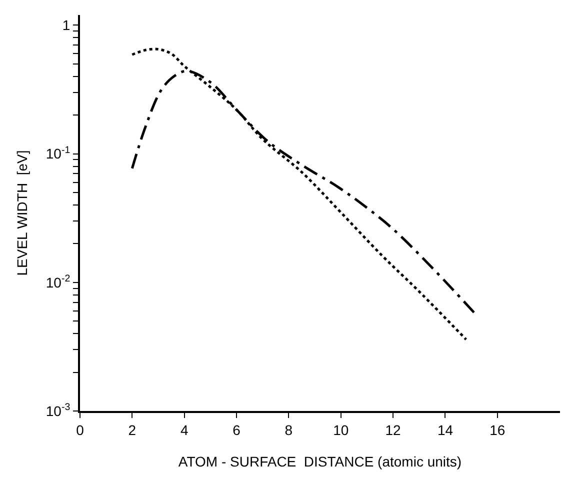  I want to click on x-tick-label: 6, so click(236, 430).